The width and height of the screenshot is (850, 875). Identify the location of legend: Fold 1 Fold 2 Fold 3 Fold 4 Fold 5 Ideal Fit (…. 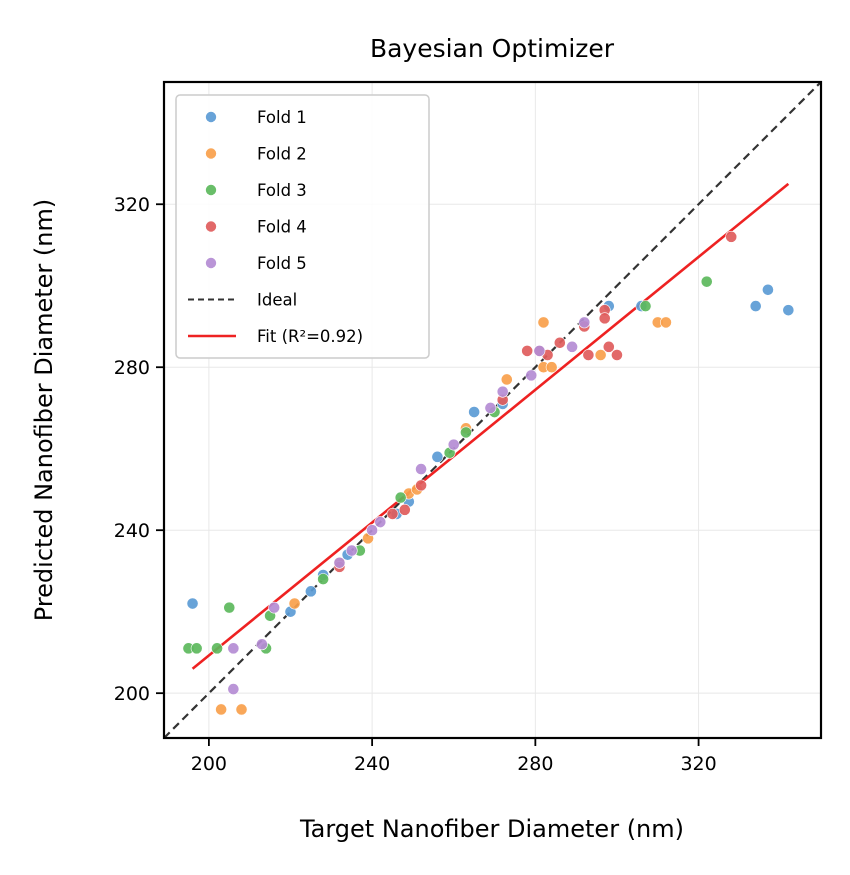
(302, 226).